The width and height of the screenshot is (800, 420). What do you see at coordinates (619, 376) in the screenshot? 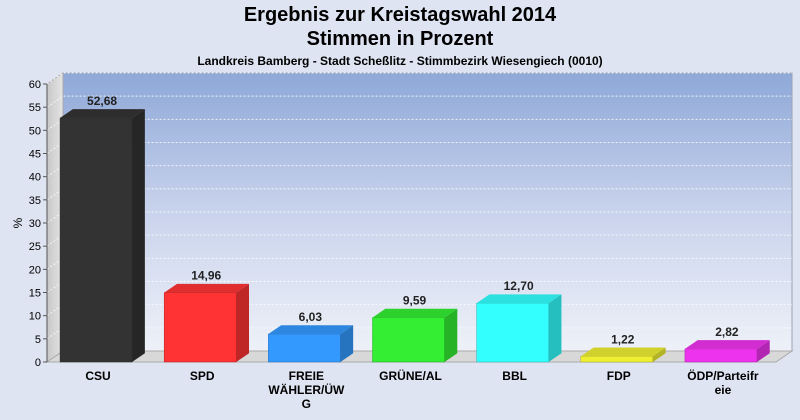
I see `category-label: FDP` at bounding box center [619, 376].